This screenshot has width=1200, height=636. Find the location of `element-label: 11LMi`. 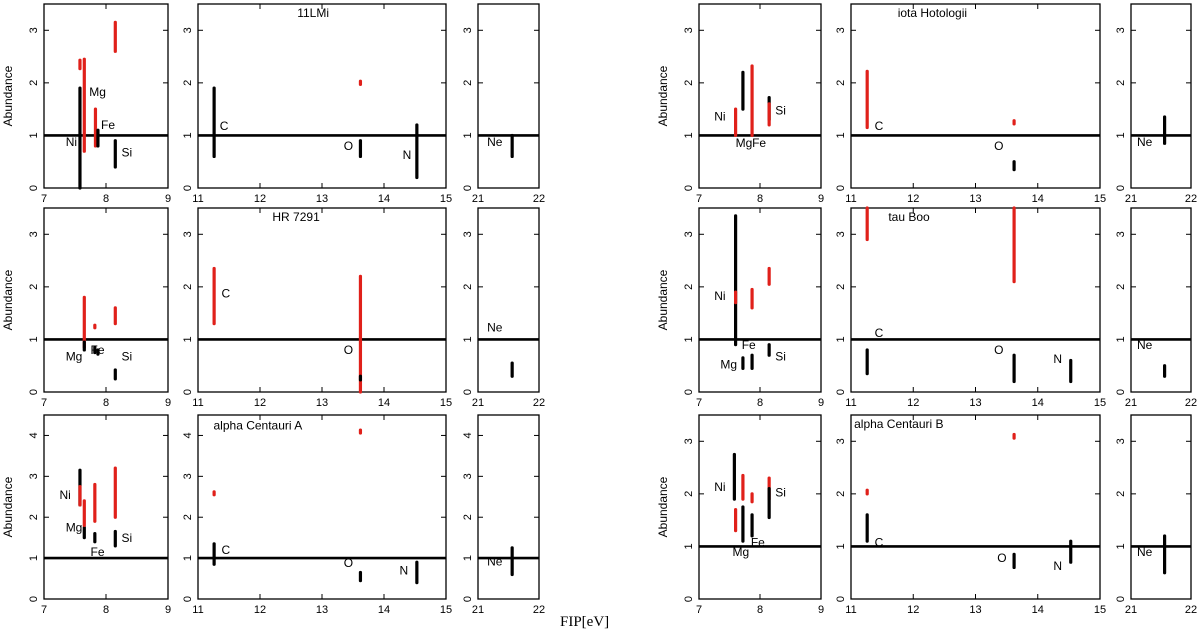

element-label: 11LMi is located at coordinates (313, 13).